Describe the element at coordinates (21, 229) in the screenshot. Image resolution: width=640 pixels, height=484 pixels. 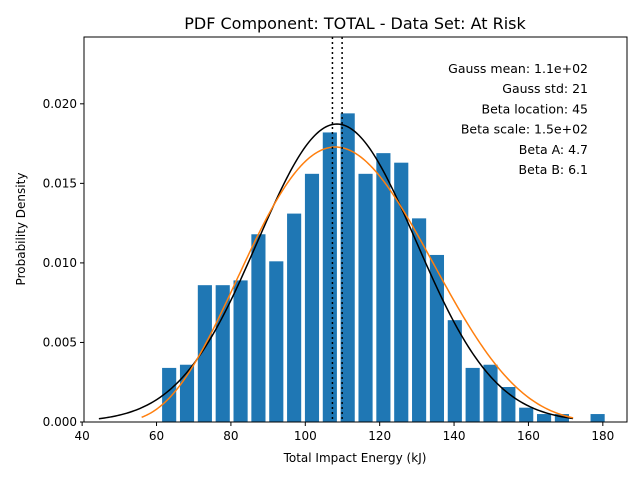
I see `y-axis-label: Probability Density` at that location.